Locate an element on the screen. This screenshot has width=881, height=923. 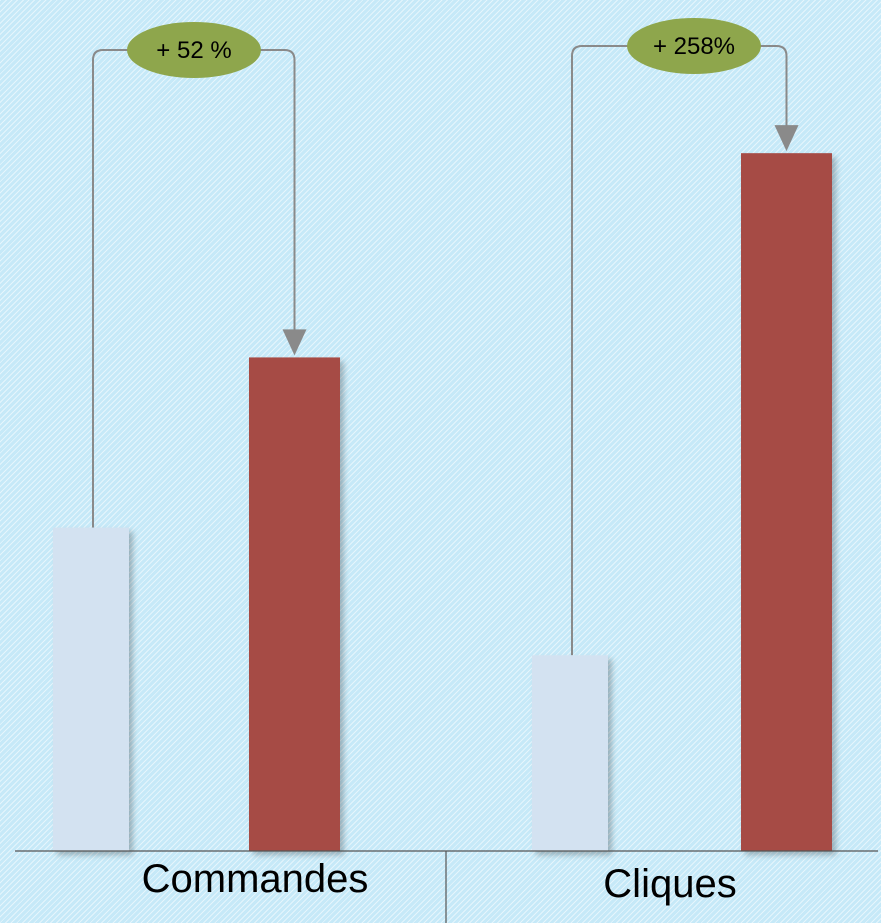
bar-before-commandes is located at coordinates (91, 689).